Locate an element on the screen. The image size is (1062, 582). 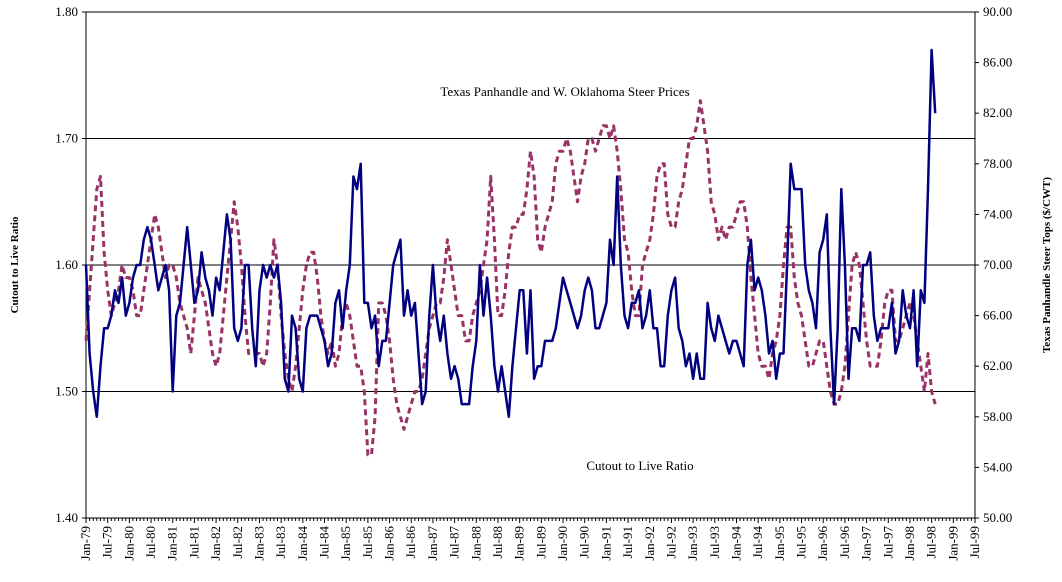
y-tick-label: 1.80 is located at coordinates (66, 11).